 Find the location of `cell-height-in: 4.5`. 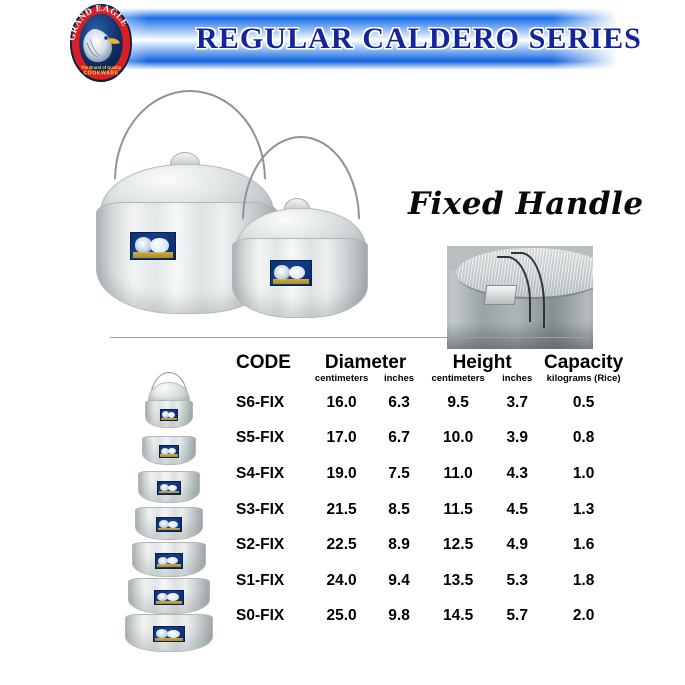

cell-height-in: 4.5 is located at coordinates (517, 509).